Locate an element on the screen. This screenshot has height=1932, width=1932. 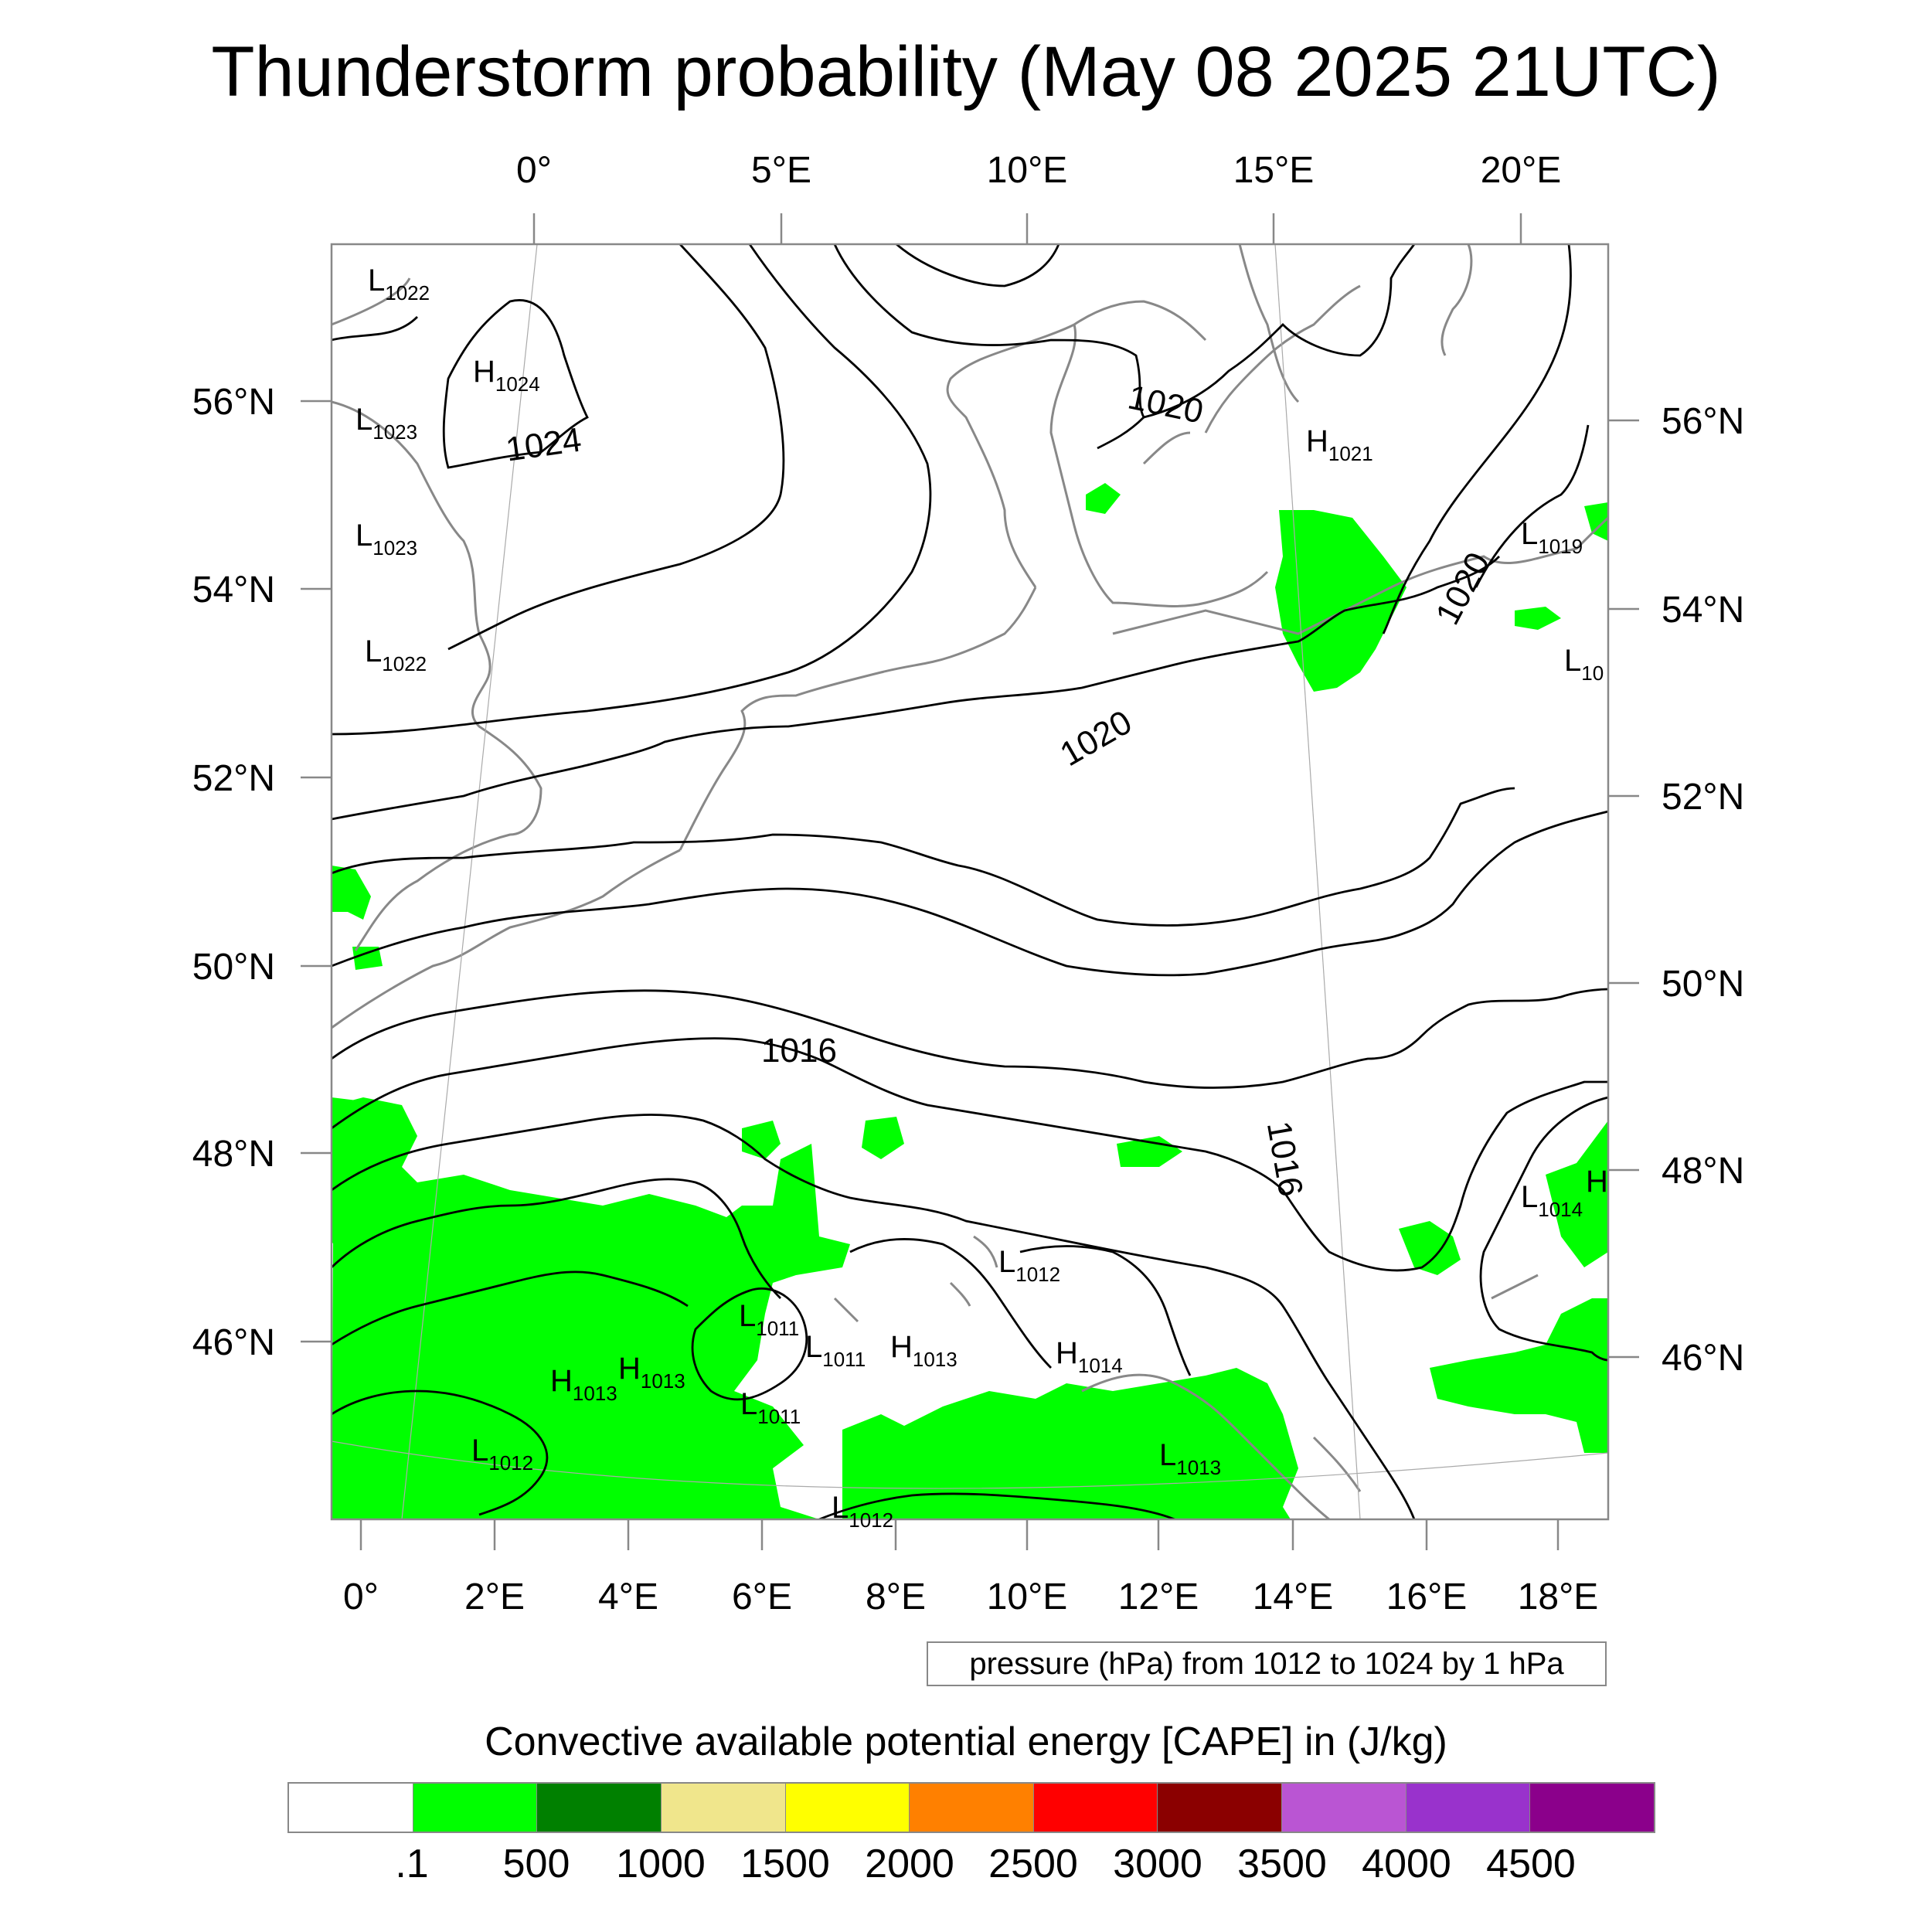
left-axis-label: 54°N is located at coordinates (234, 590).